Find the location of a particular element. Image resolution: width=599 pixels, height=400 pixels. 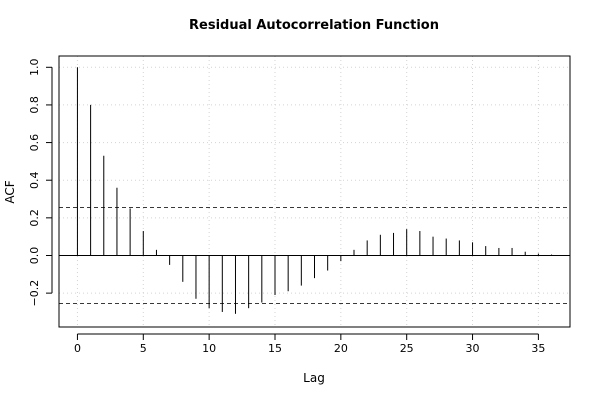

y-axis: −0.2 0.0 0.2 0.4 0.6 0.8 1.0 is located at coordinates (40, 183).